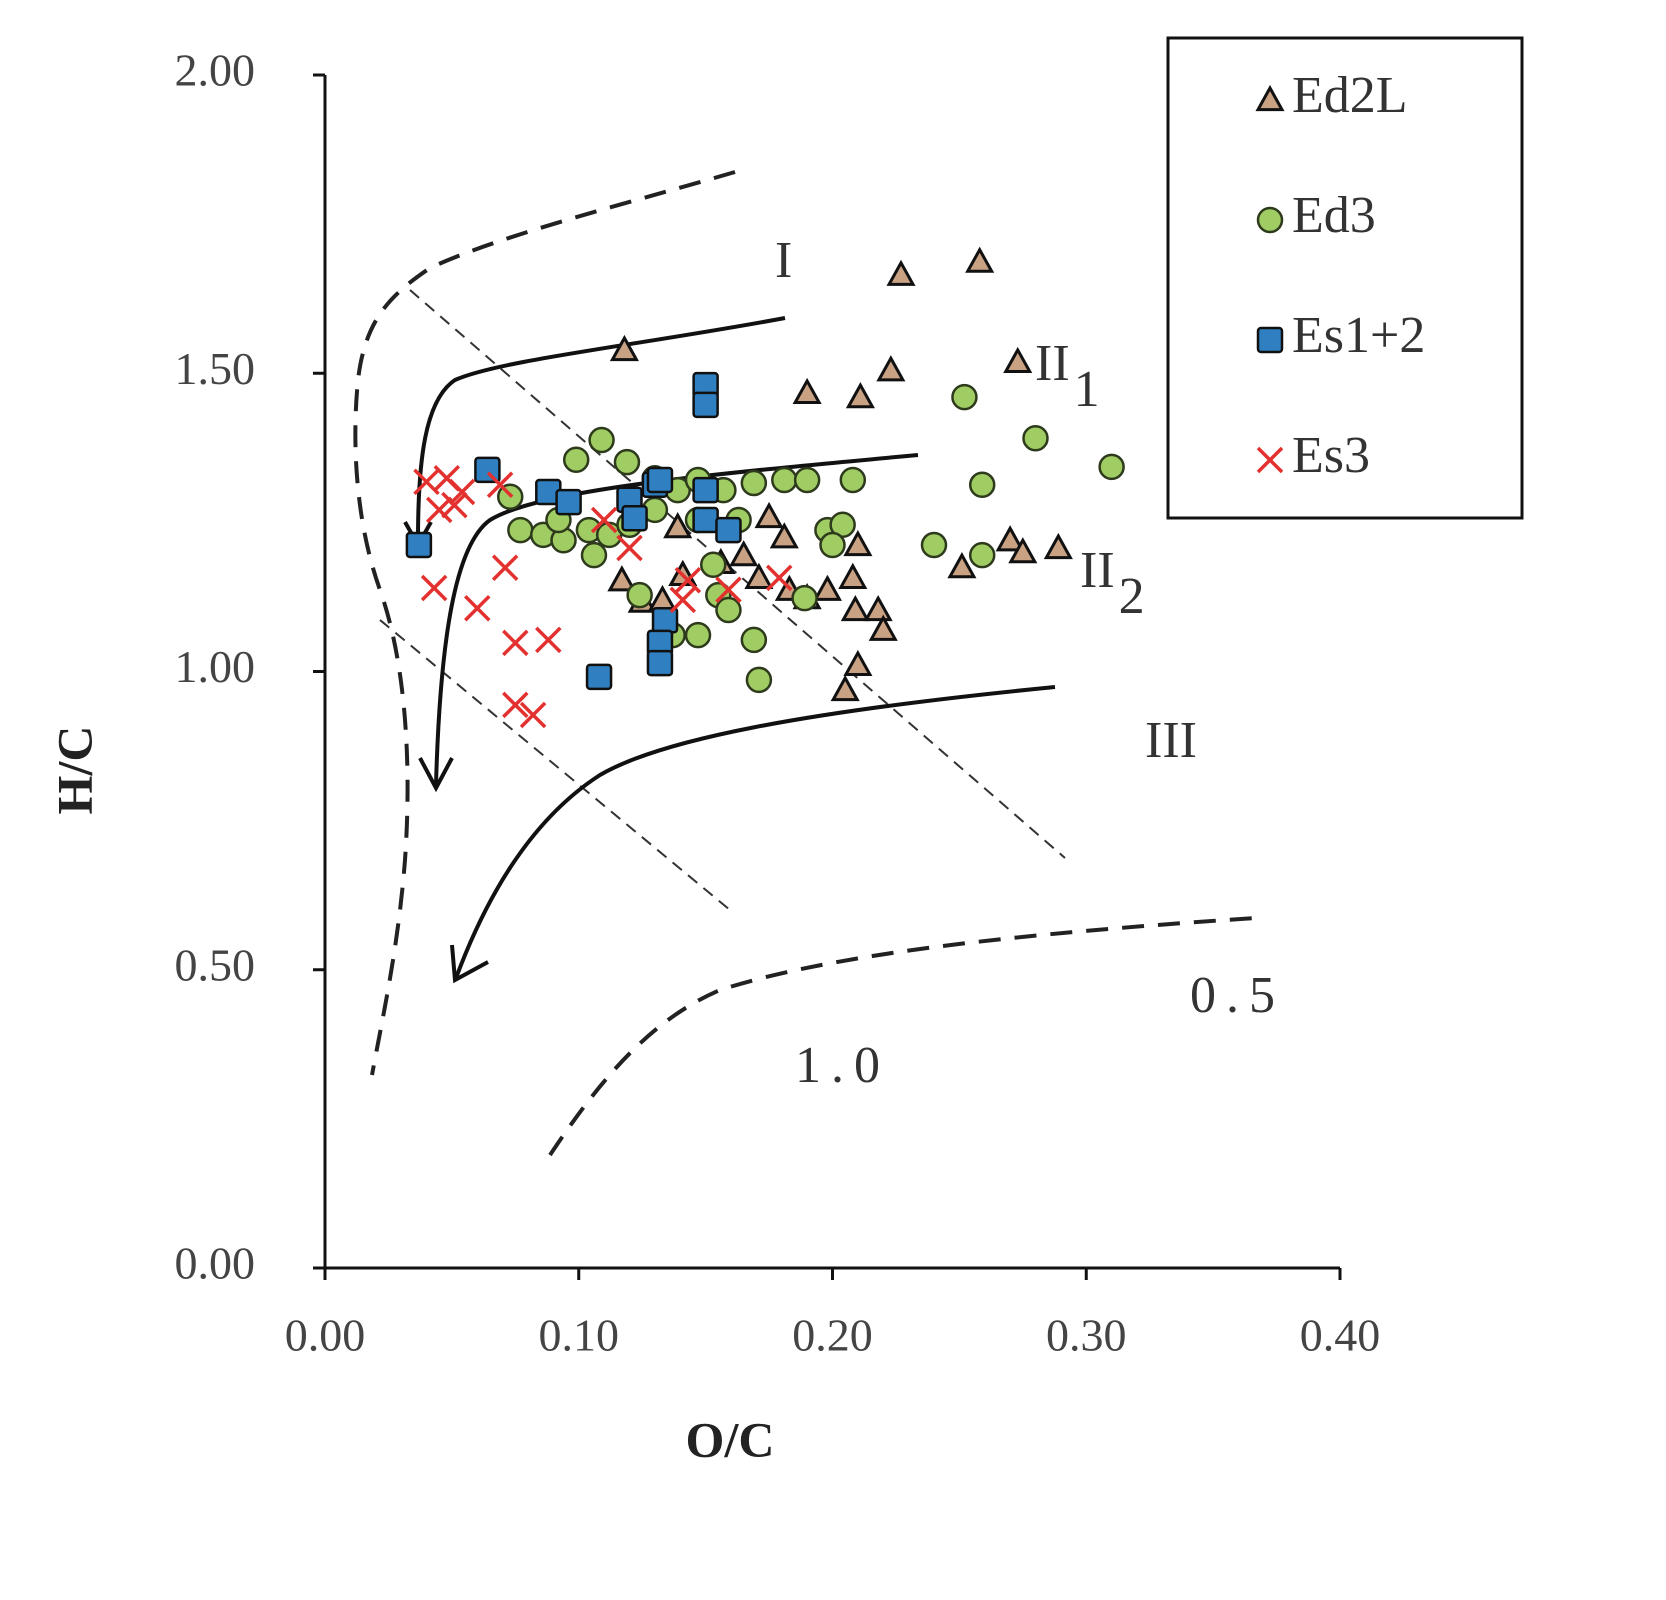 The width and height of the screenshot is (1666, 1600). Describe the element at coordinates (74, 770) in the screenshot. I see `y-axis-label: H/C` at that location.